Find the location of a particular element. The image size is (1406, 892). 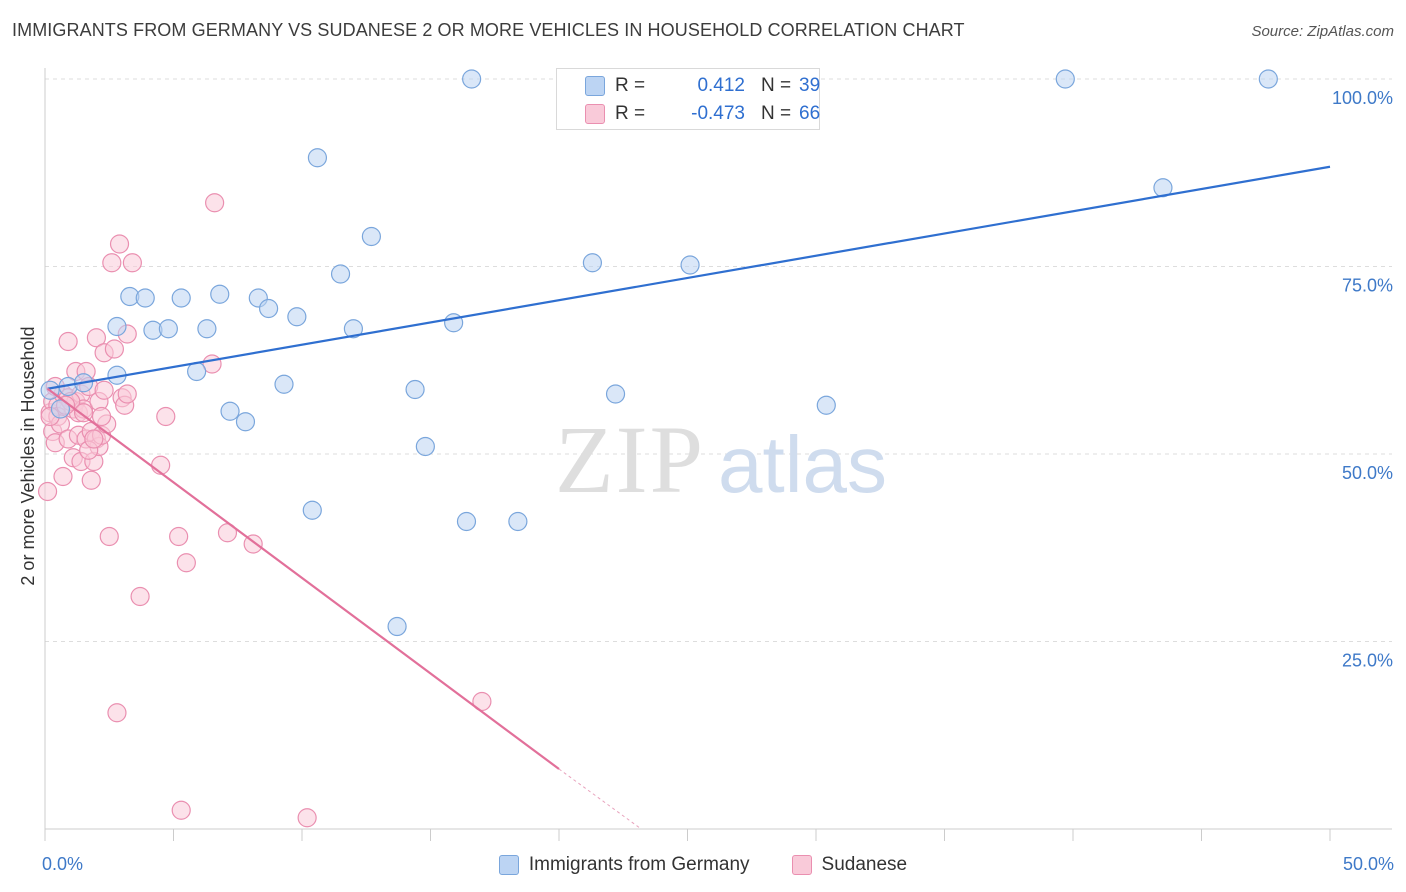

watermark-atlas: atlas is located at coordinates (802, 464).